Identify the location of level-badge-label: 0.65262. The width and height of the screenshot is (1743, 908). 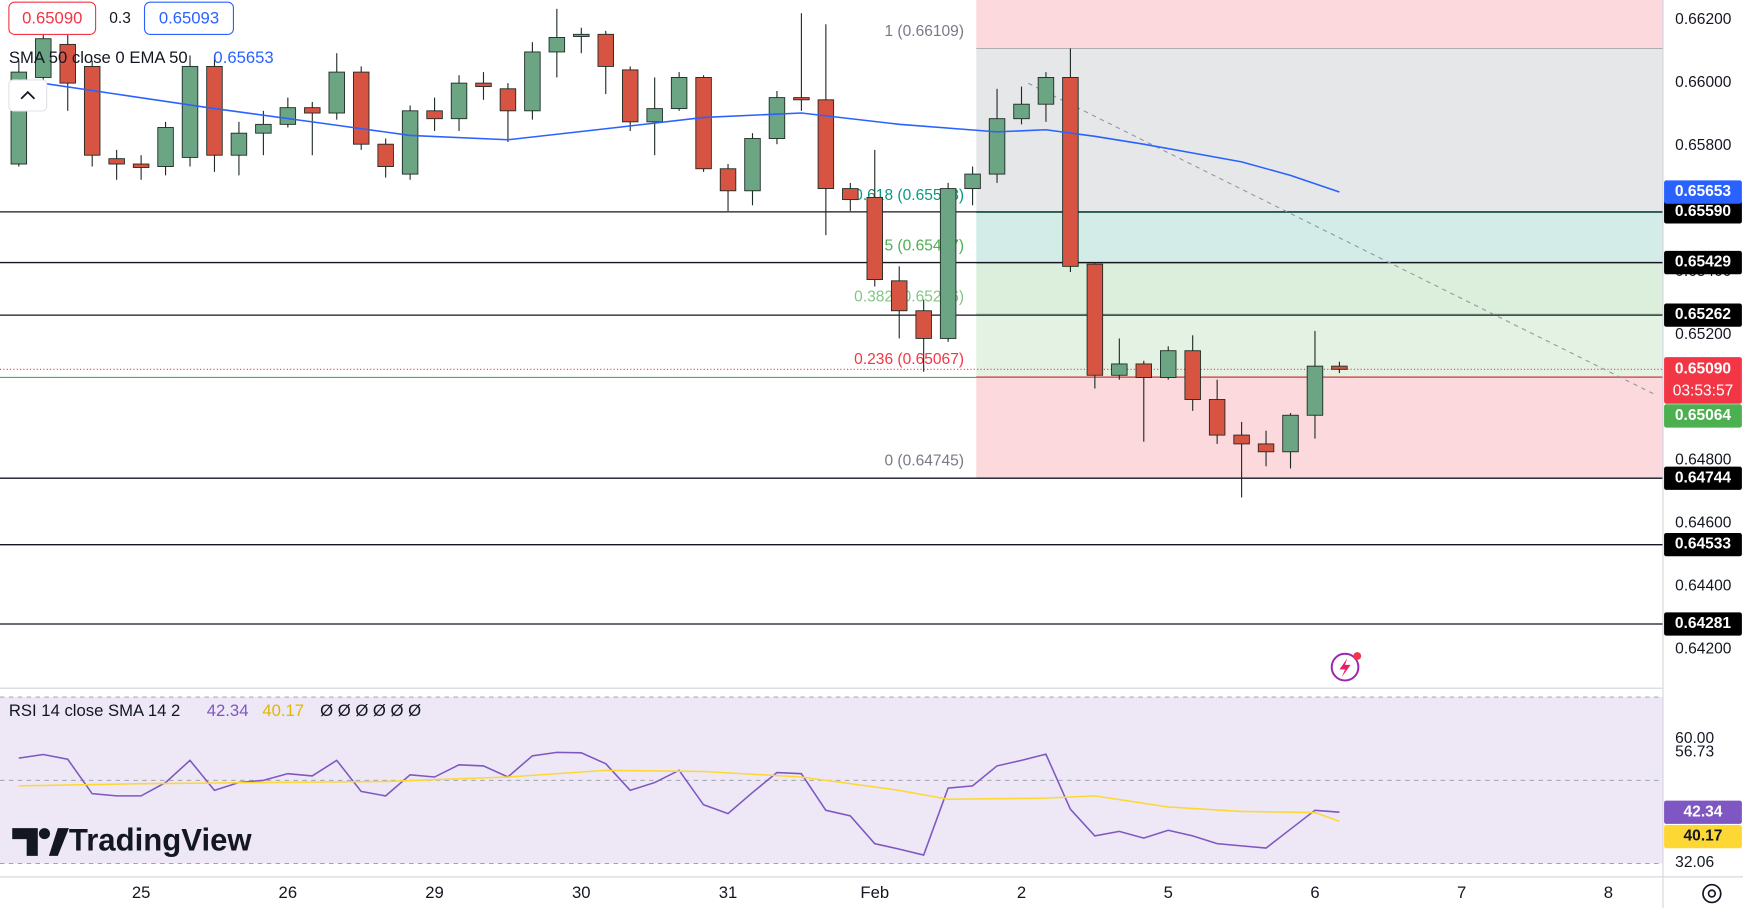
(1703, 314).